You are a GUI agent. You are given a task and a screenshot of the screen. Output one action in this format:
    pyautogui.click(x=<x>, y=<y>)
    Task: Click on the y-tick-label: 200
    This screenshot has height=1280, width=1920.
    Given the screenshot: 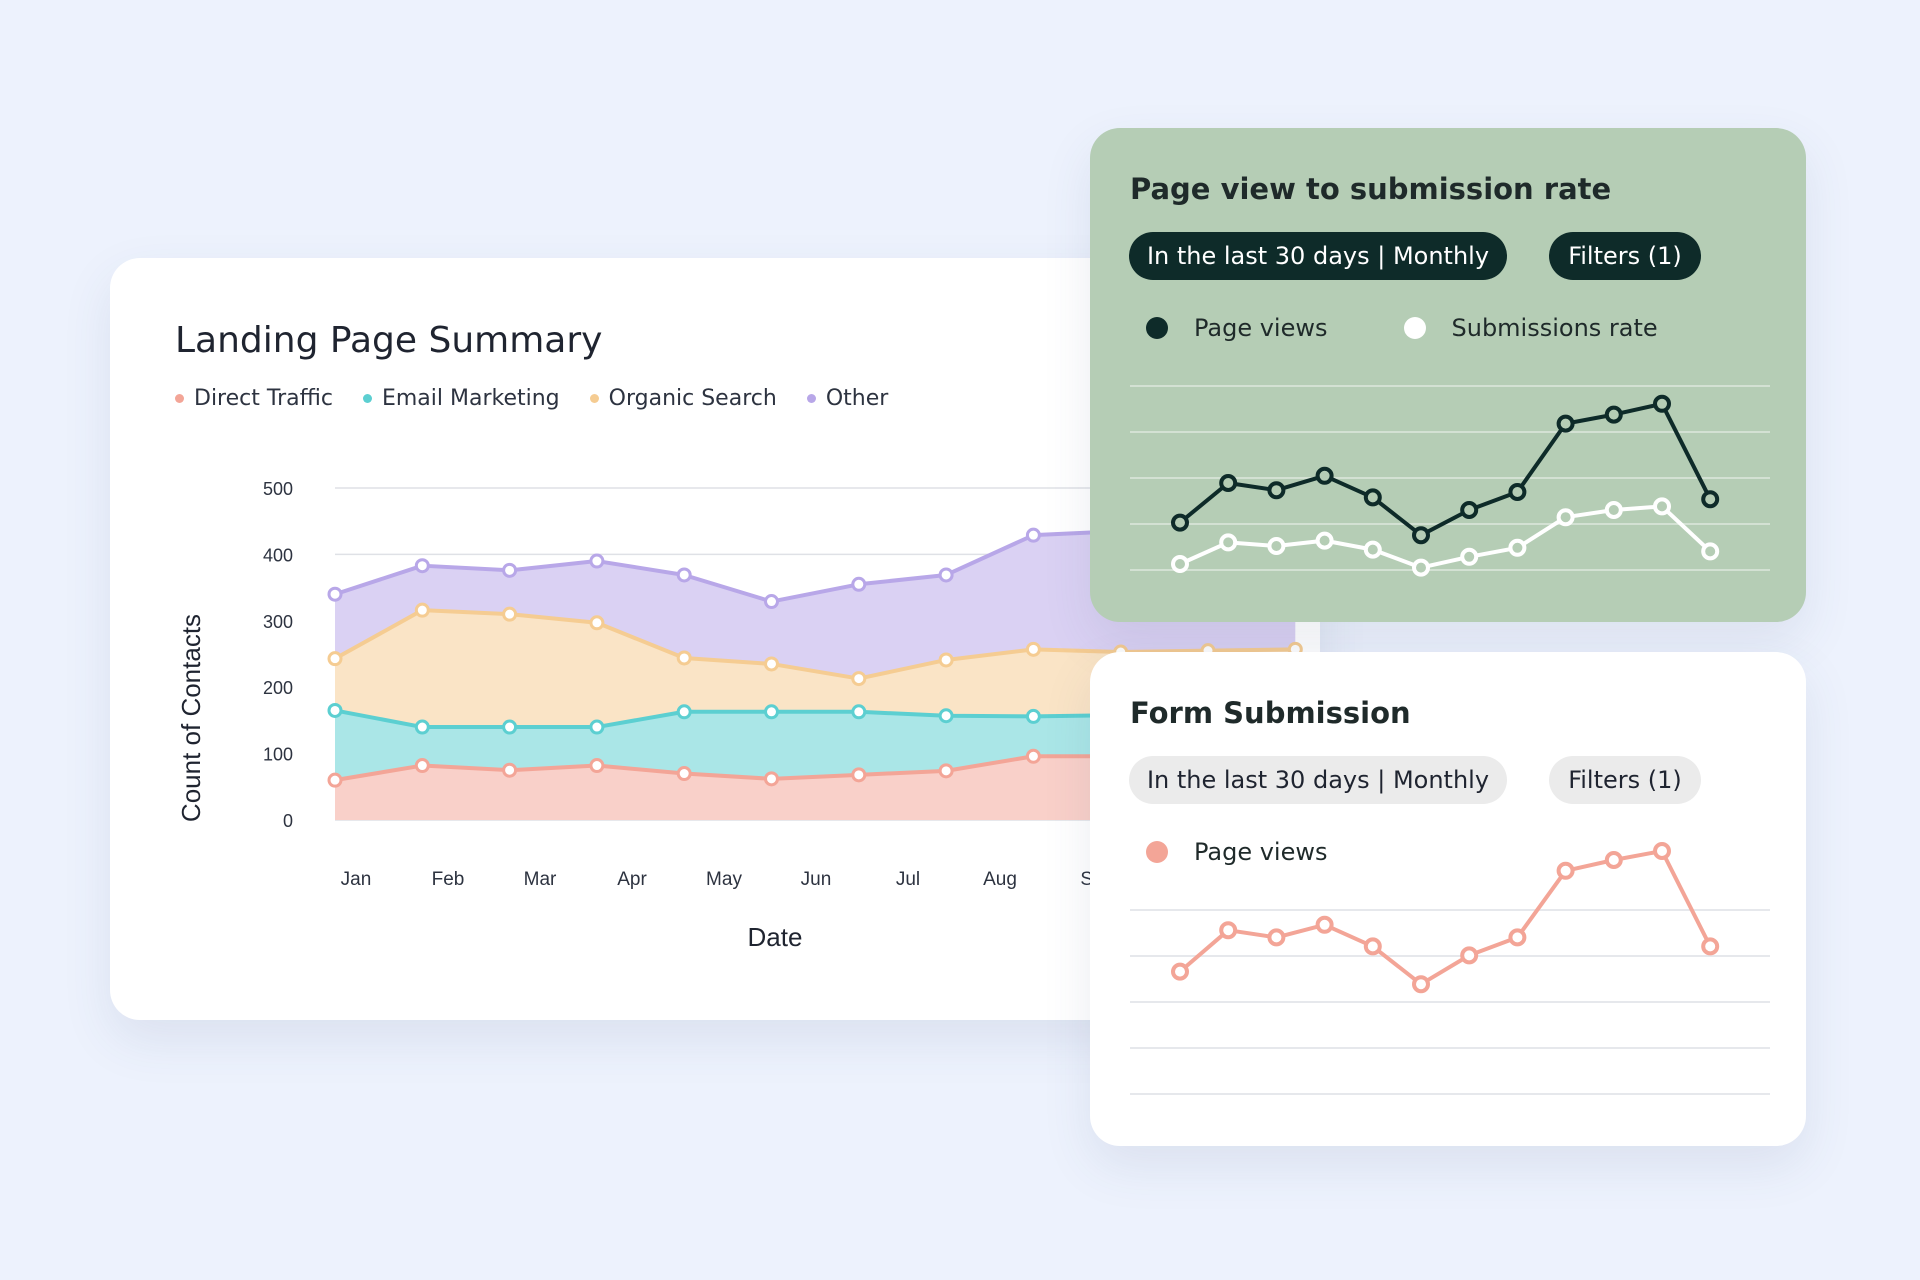 What is the action you would take?
    pyautogui.click(x=278, y=688)
    